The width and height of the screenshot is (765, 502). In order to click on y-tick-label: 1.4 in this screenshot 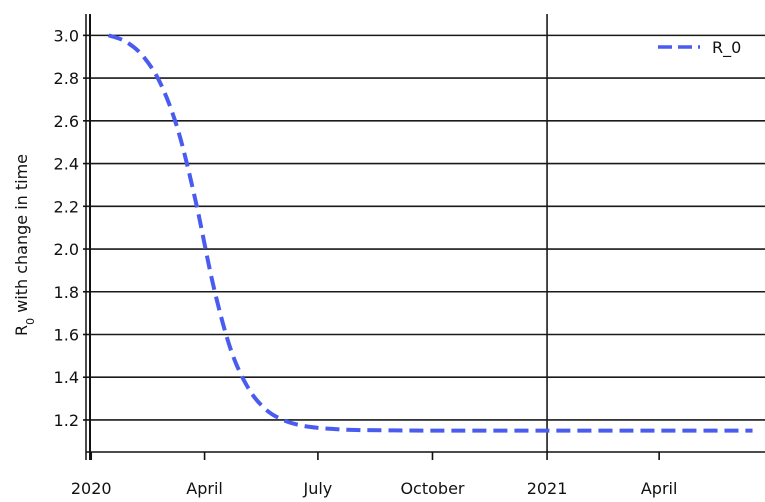, I will do `click(66, 377)`.